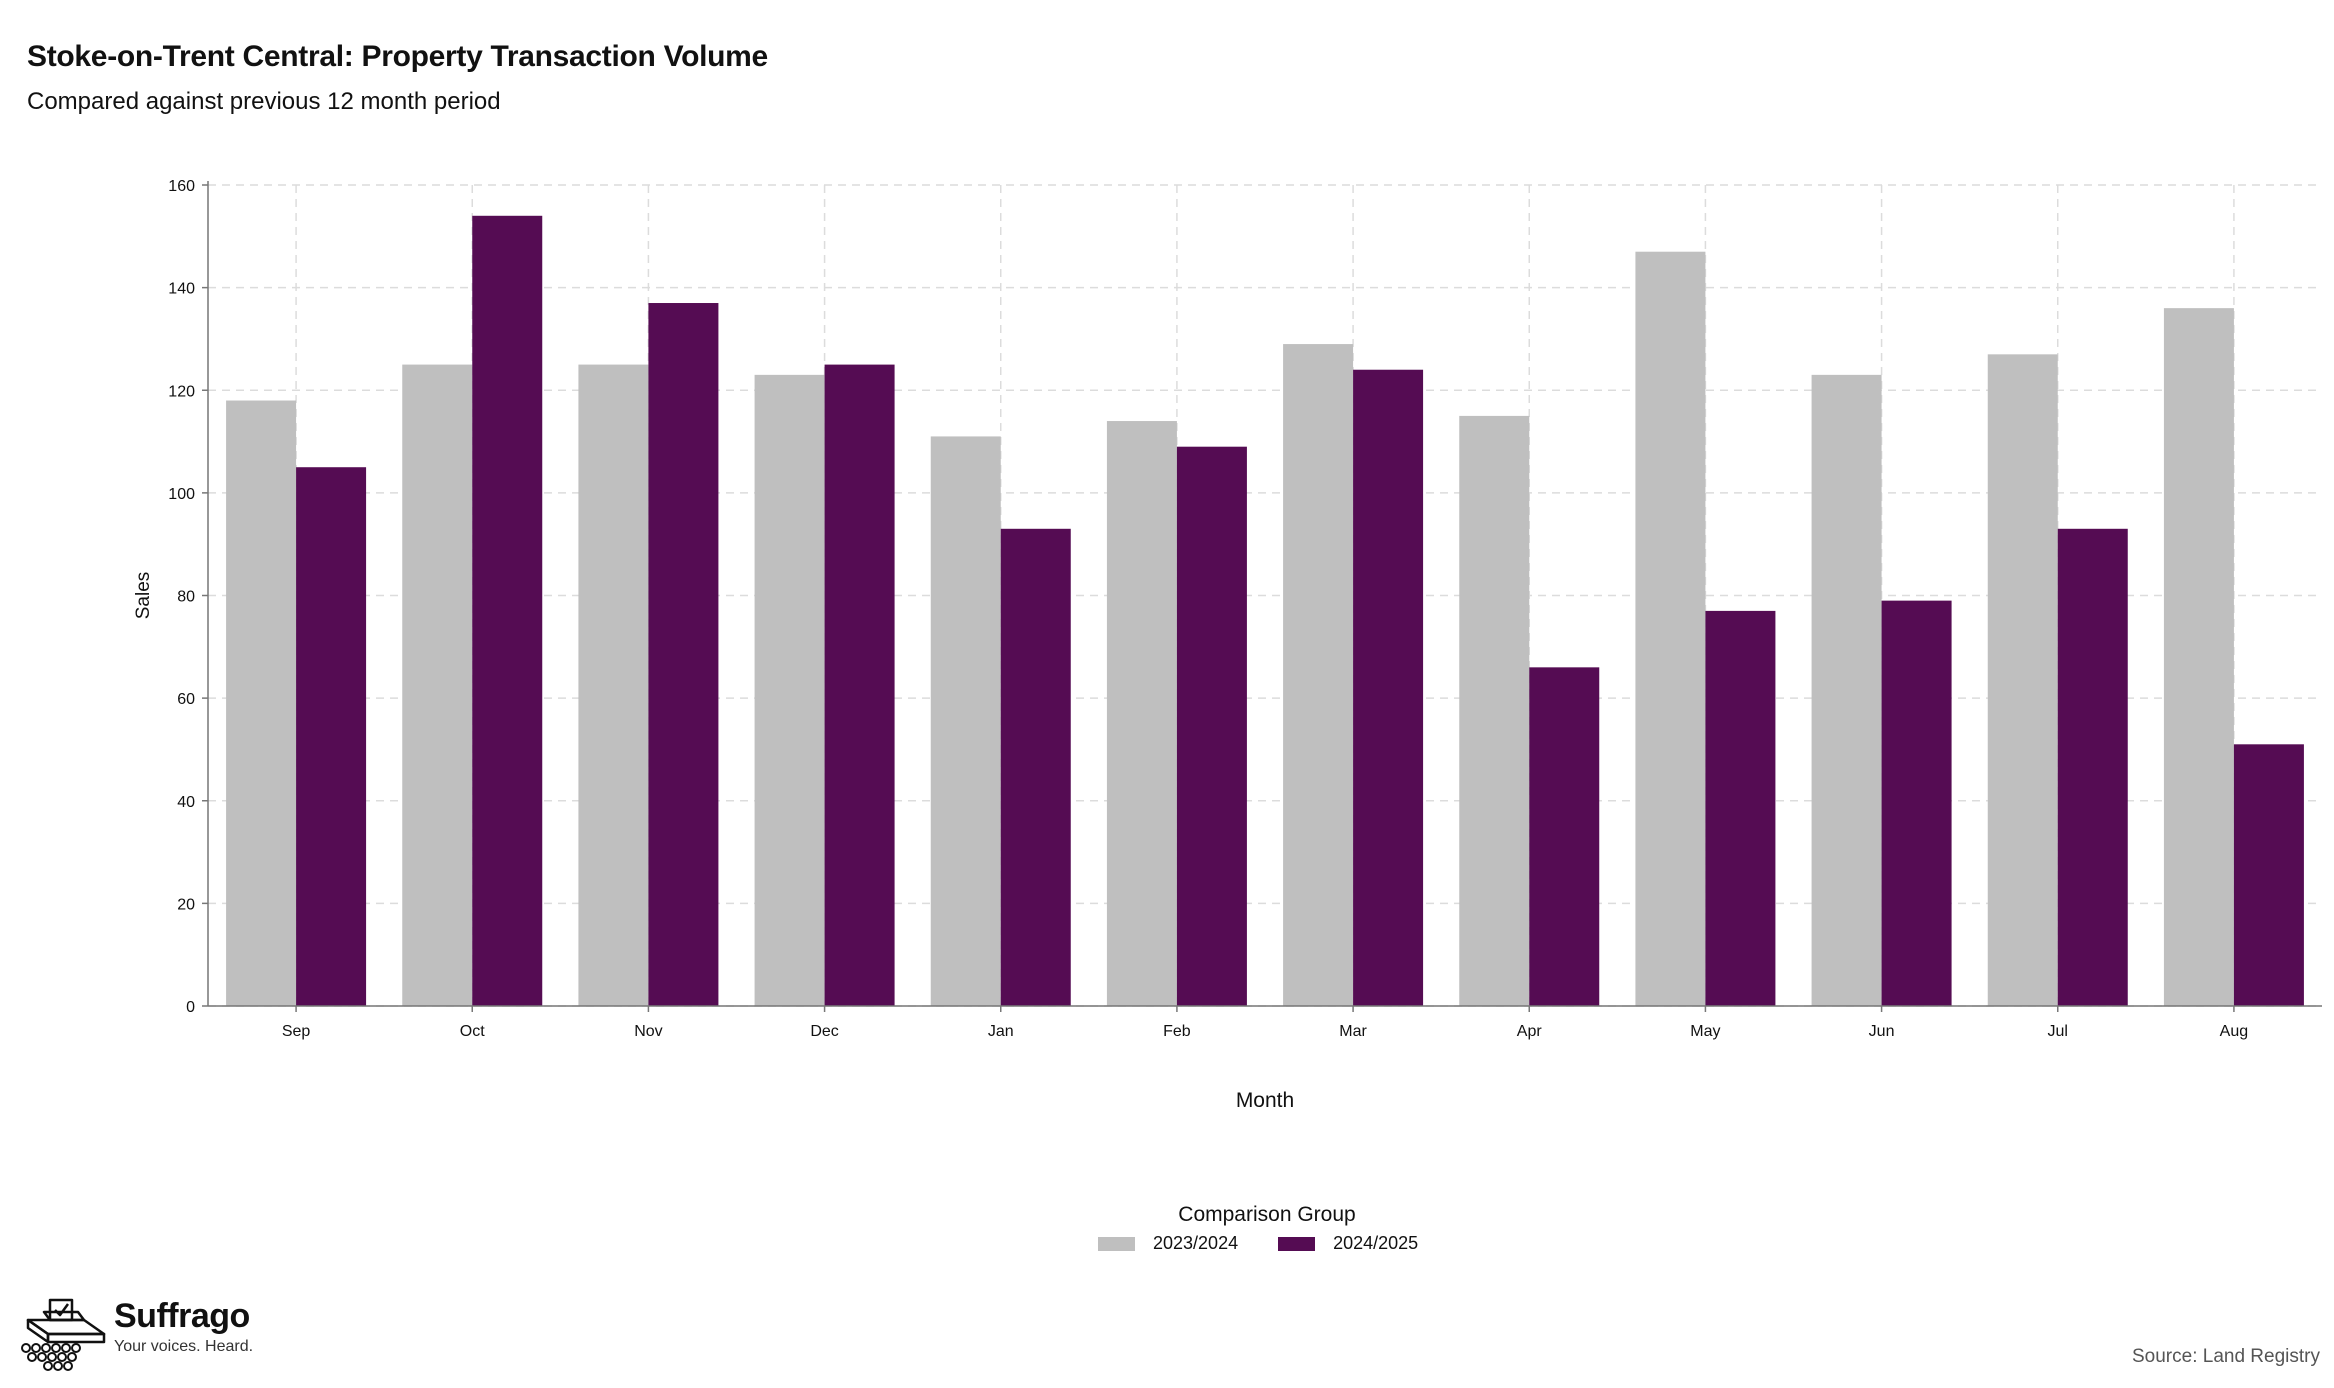 The height and width of the screenshot is (1388, 2334). I want to click on x-tick-label: Mar, so click(1353, 1031).